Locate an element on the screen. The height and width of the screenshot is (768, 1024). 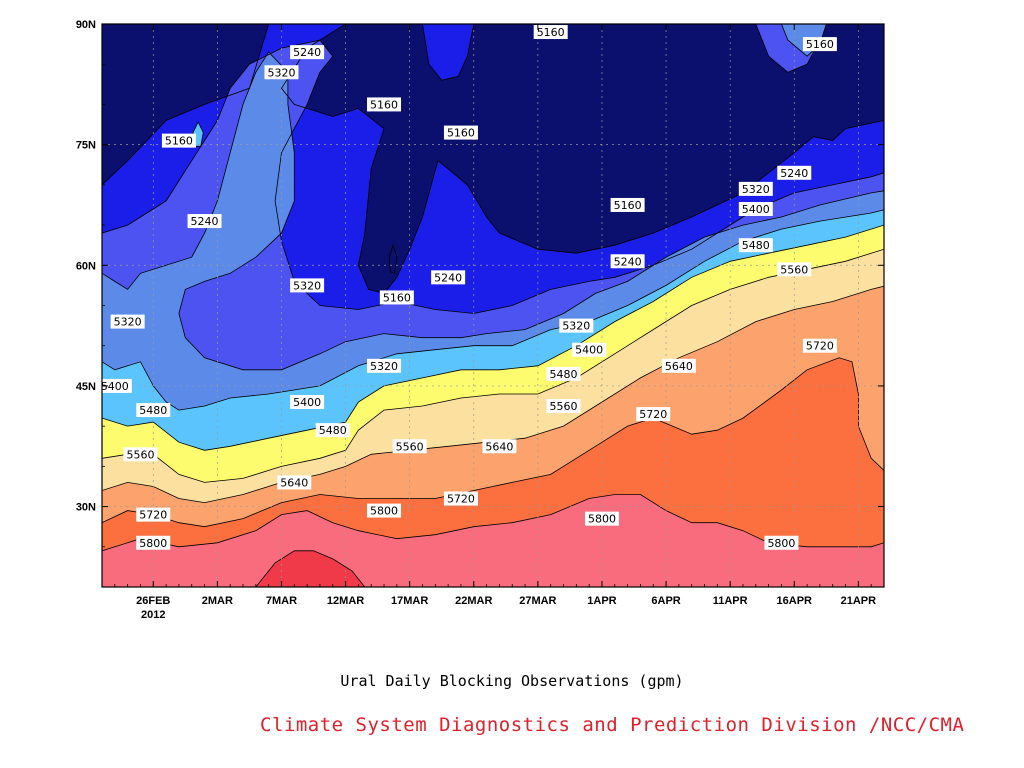
contour-label-5640: 5640 is located at coordinates (294, 482).